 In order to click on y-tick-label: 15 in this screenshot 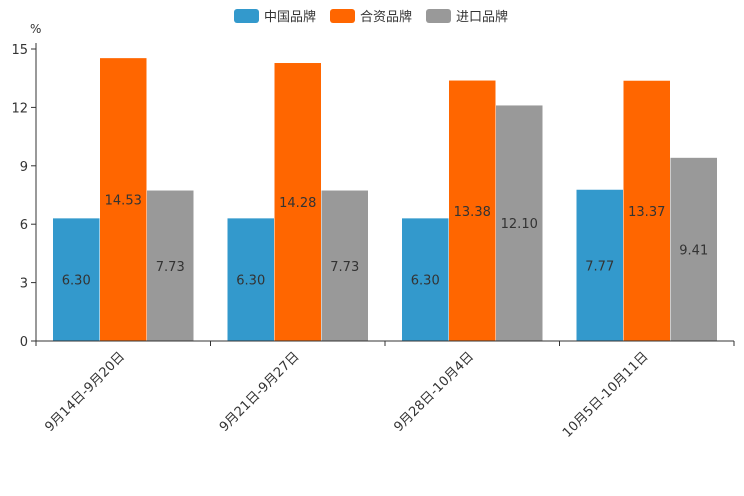, I will do `click(19, 50)`.